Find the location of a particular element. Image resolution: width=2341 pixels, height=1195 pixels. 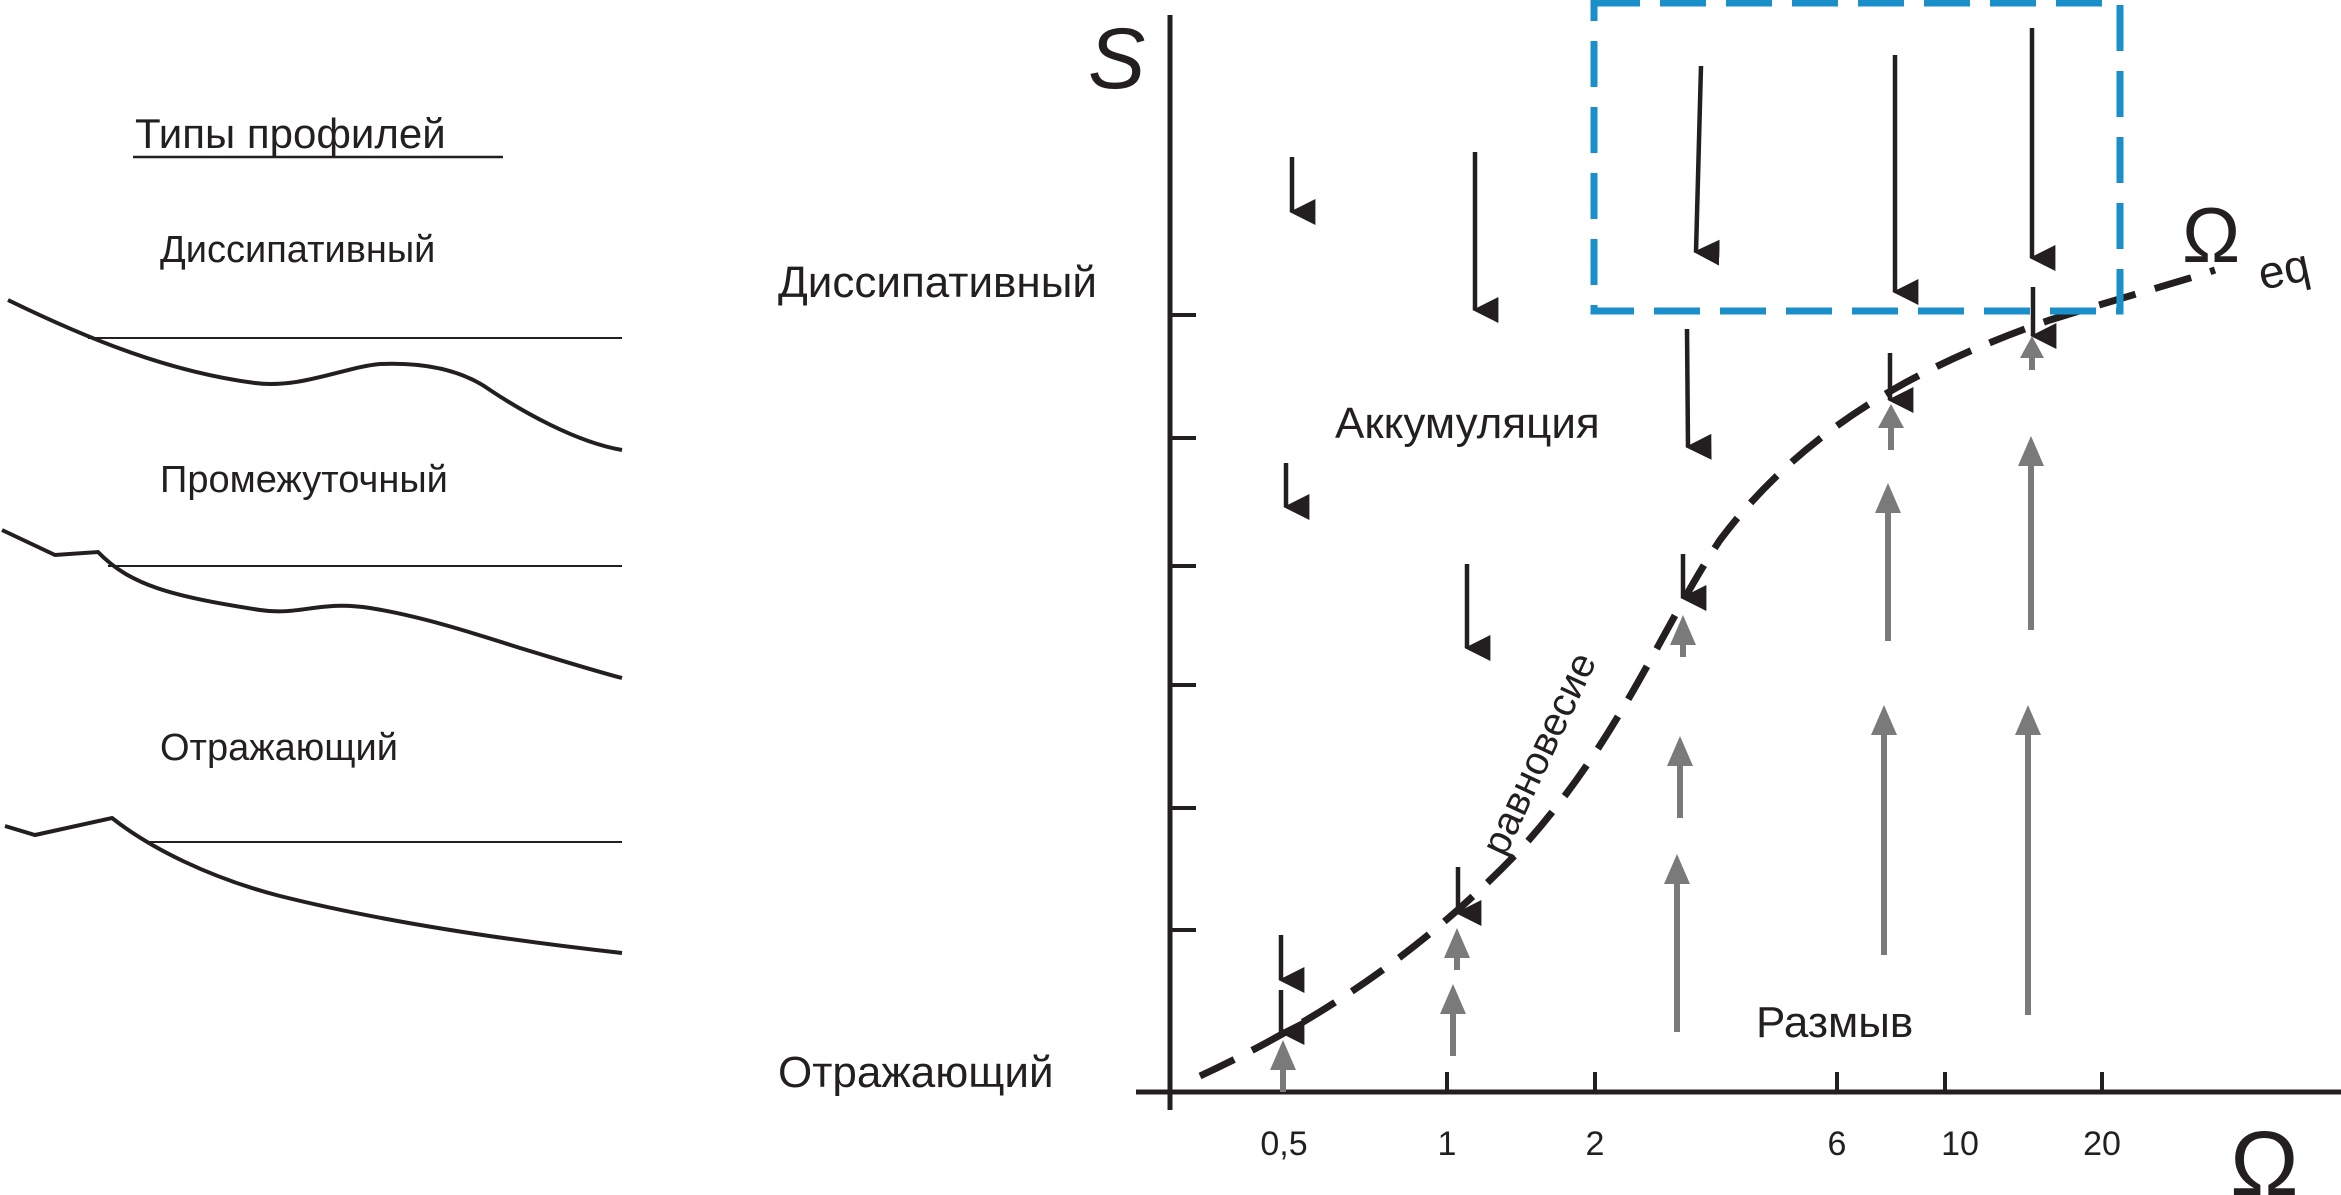

x-axis-title: Ω is located at coordinates (2264, 1154).